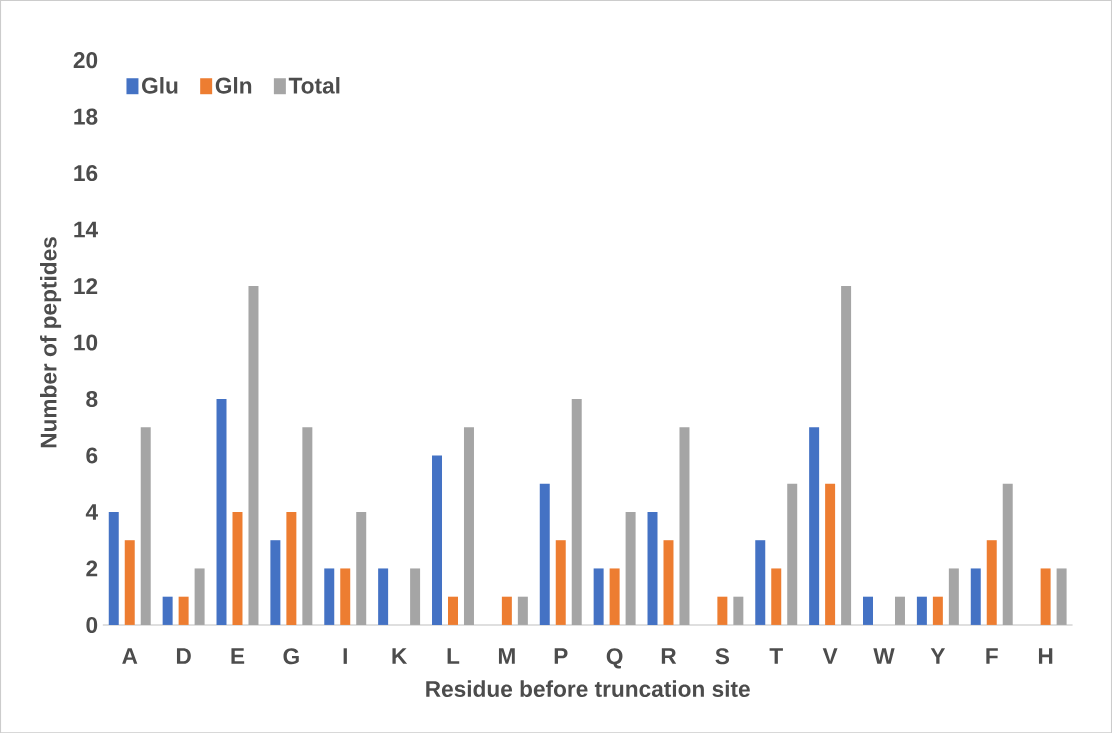 The height and width of the screenshot is (733, 1112). Describe the element at coordinates (92, 455) in the screenshot. I see `y-tick-label: 6` at that location.